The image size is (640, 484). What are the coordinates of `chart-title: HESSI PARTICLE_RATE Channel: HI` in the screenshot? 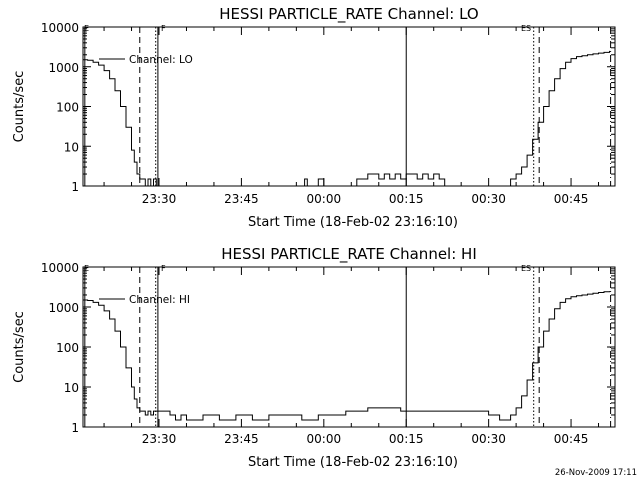 It's located at (349, 254).